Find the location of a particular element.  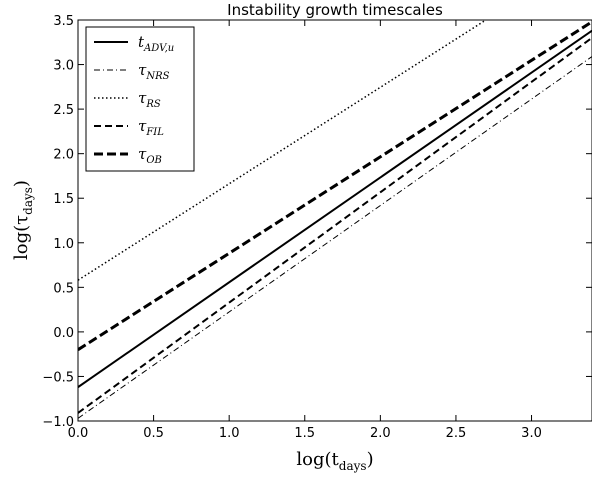

x-tick-label: 3.0 is located at coordinates (531, 433).